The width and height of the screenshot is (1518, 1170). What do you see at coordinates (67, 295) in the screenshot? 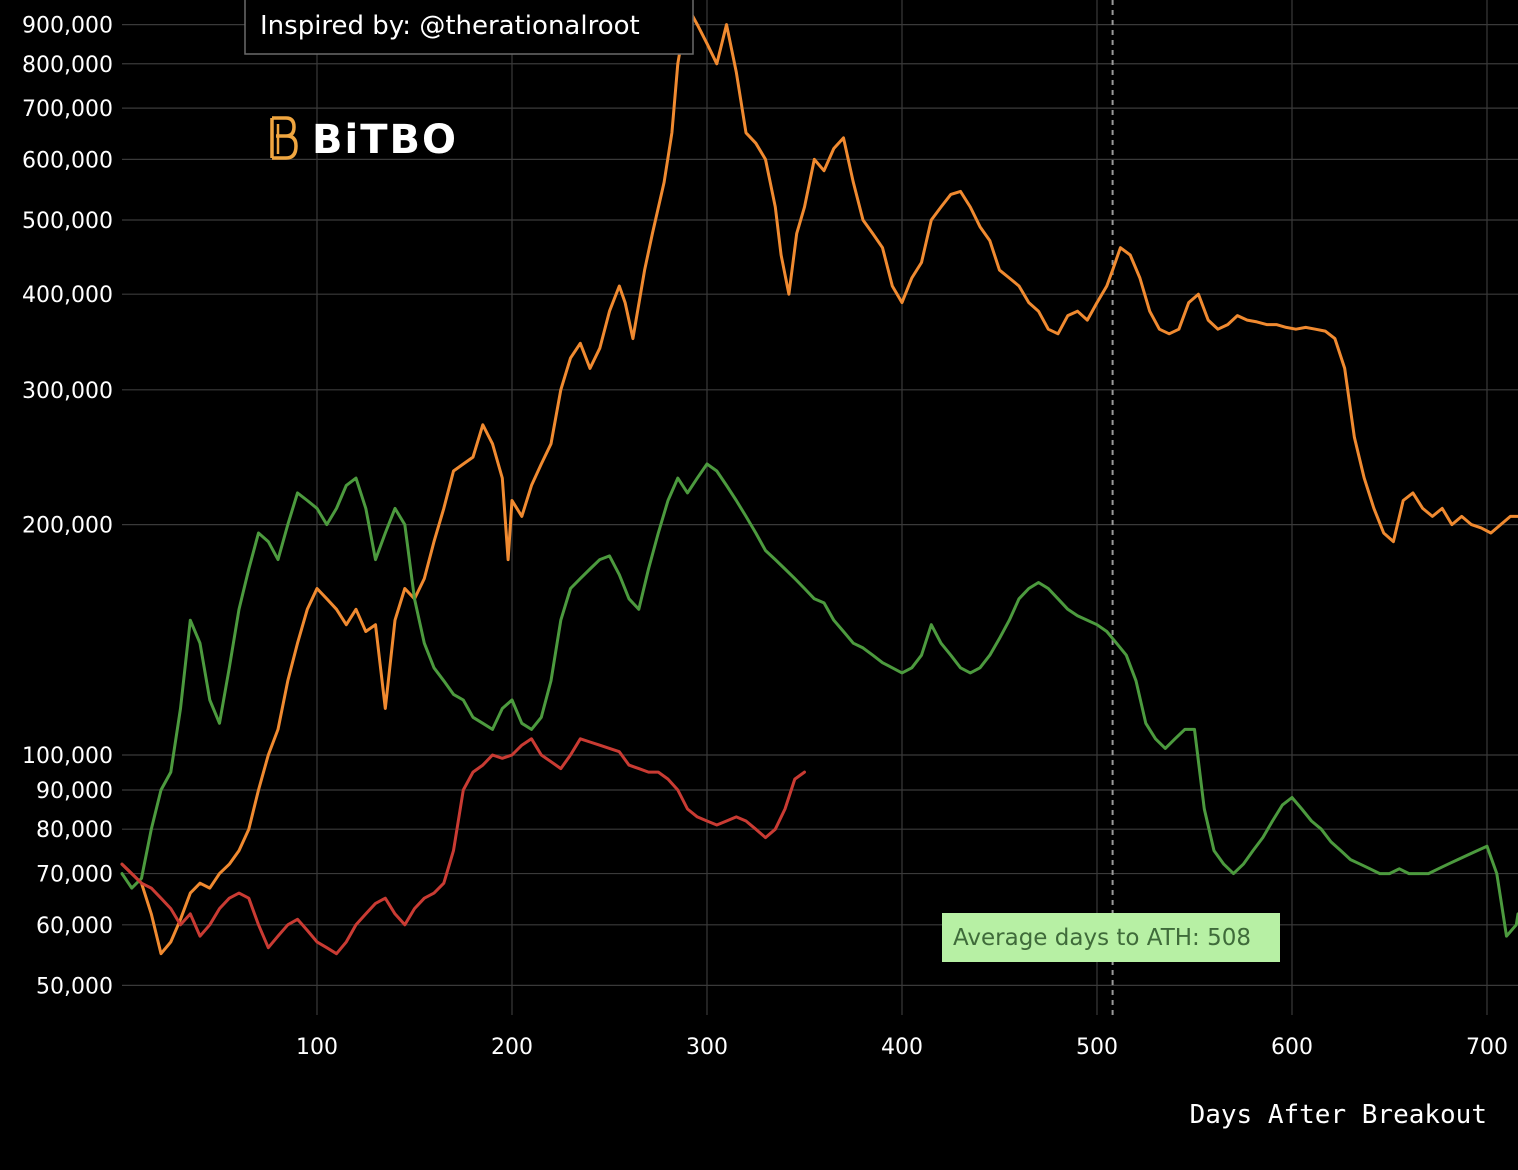
I see `y-tick-label: 400,000` at bounding box center [67, 295].